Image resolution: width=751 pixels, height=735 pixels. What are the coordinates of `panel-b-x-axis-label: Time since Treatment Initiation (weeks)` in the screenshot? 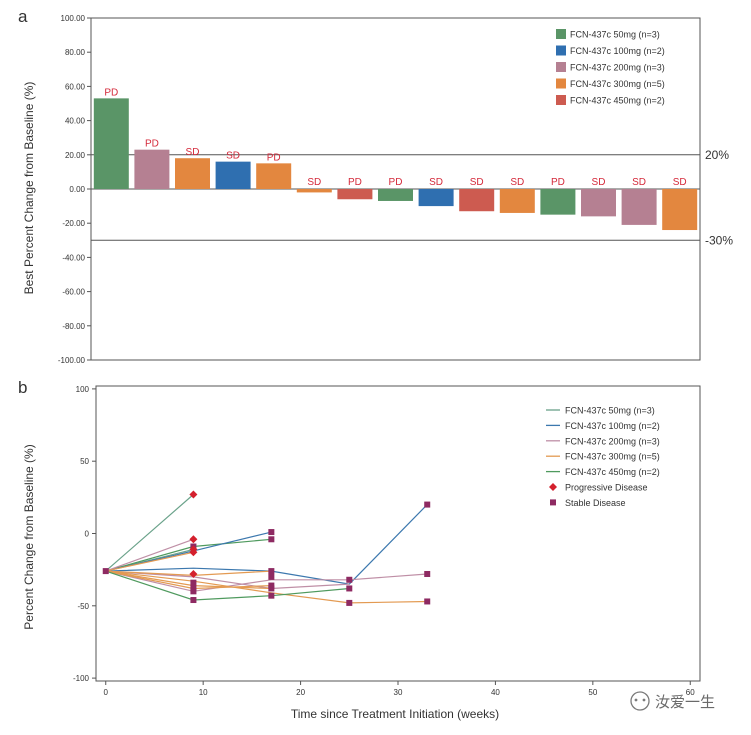 It's located at (395, 714).